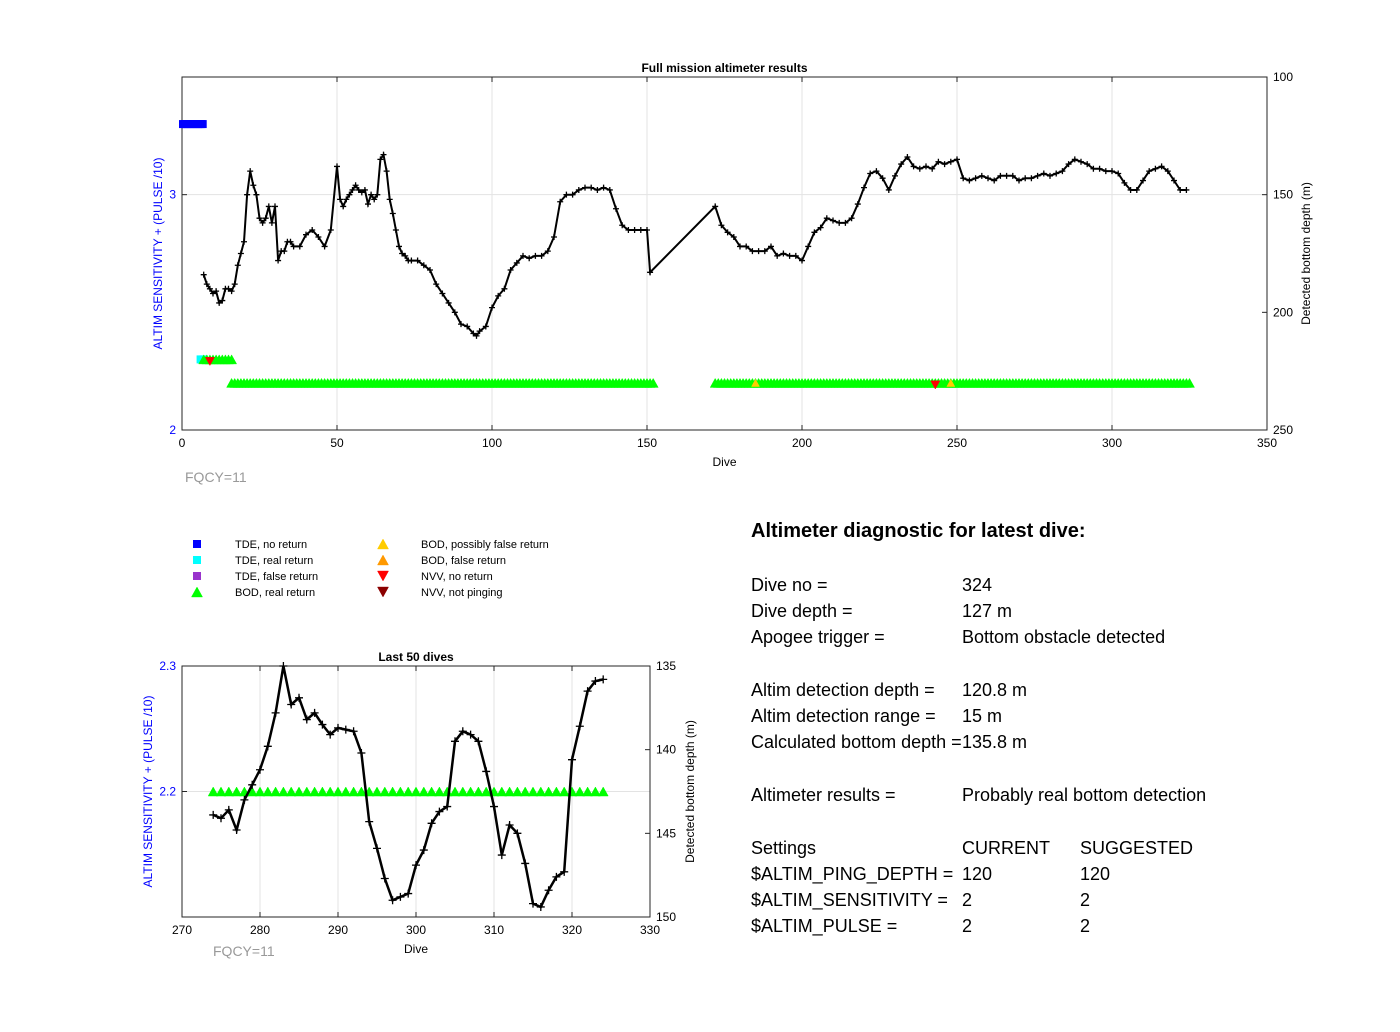 This screenshot has width=1400, height=1032. What do you see at coordinates (1085, 926) in the screenshot?
I see `pulse-suggested: 2` at bounding box center [1085, 926].